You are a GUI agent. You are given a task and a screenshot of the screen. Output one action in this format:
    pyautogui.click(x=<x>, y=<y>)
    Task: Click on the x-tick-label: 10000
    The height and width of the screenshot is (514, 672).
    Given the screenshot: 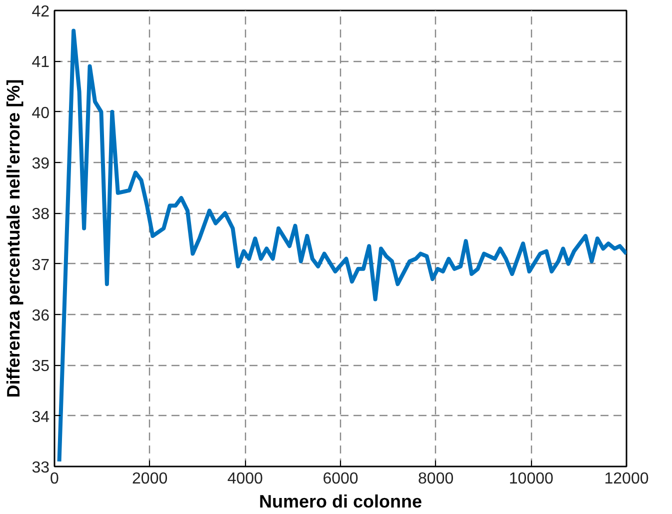 What is the action you would take?
    pyautogui.click(x=531, y=479)
    